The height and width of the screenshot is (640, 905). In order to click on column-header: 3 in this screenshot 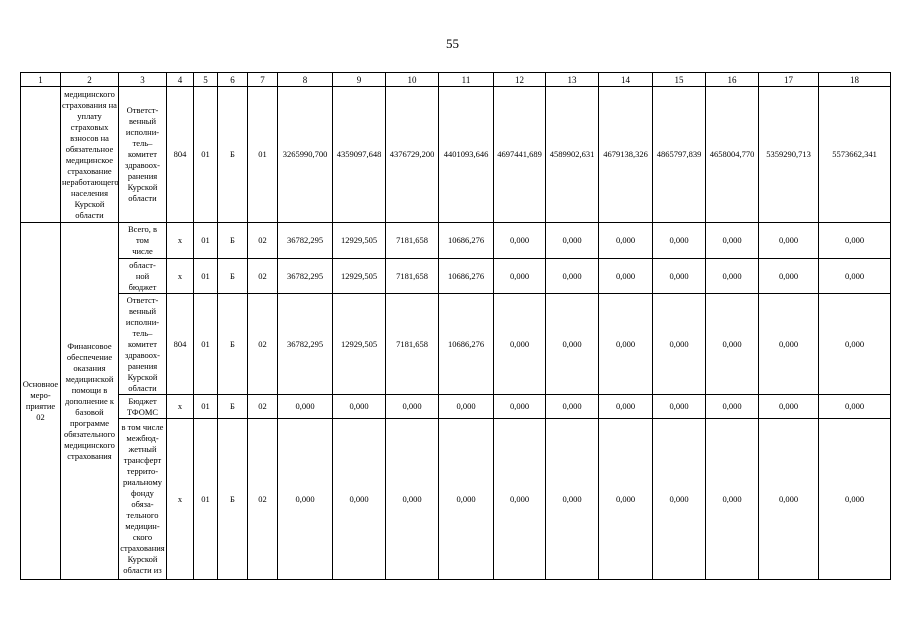, I will do `click(142, 79)`.